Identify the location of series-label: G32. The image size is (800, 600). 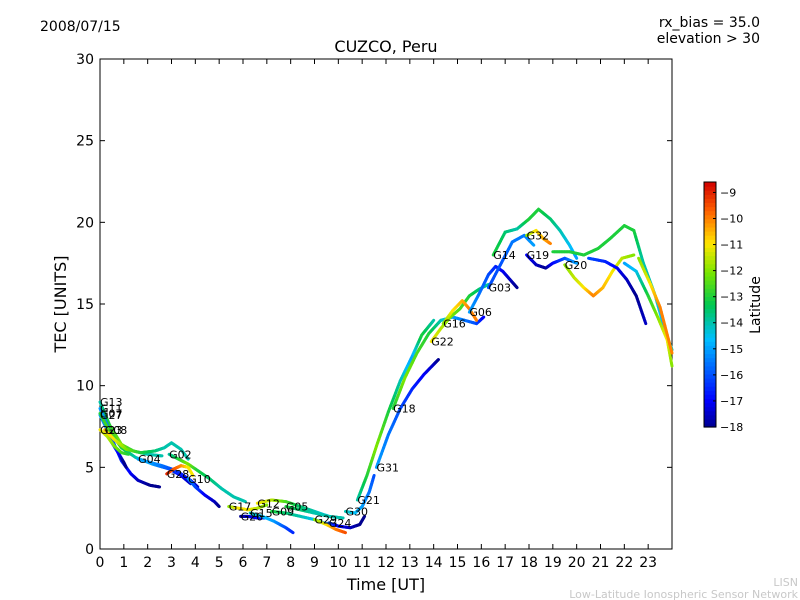
(538, 235).